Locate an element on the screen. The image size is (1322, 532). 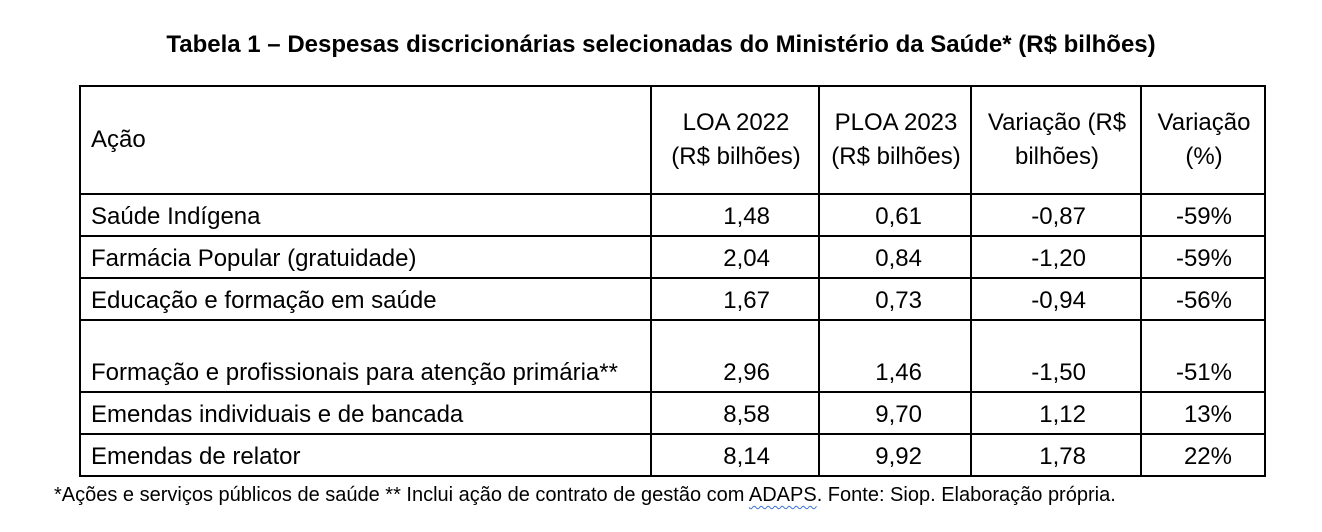
table-row: Saúde Indígena 1,48 0,61 -0,87 -59% is located at coordinates (672, 215).